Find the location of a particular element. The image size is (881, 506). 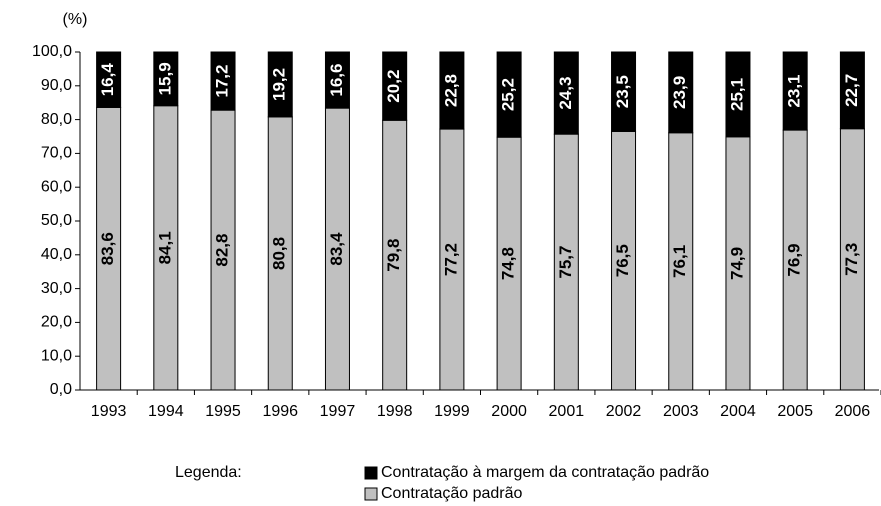

data-label: 24,3 is located at coordinates (565, 93).